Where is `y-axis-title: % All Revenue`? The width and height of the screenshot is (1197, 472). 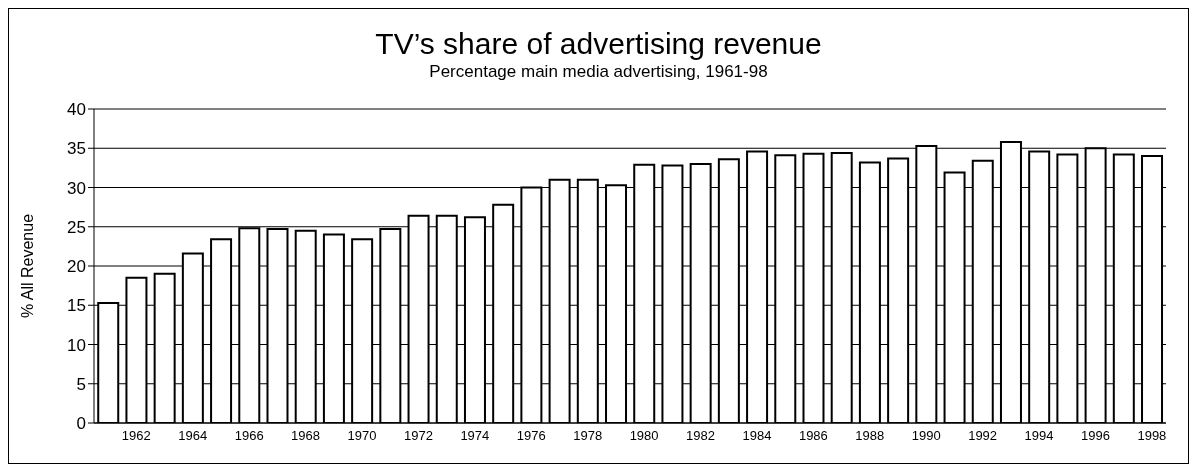 y-axis-title: % All Revenue is located at coordinates (27, 266).